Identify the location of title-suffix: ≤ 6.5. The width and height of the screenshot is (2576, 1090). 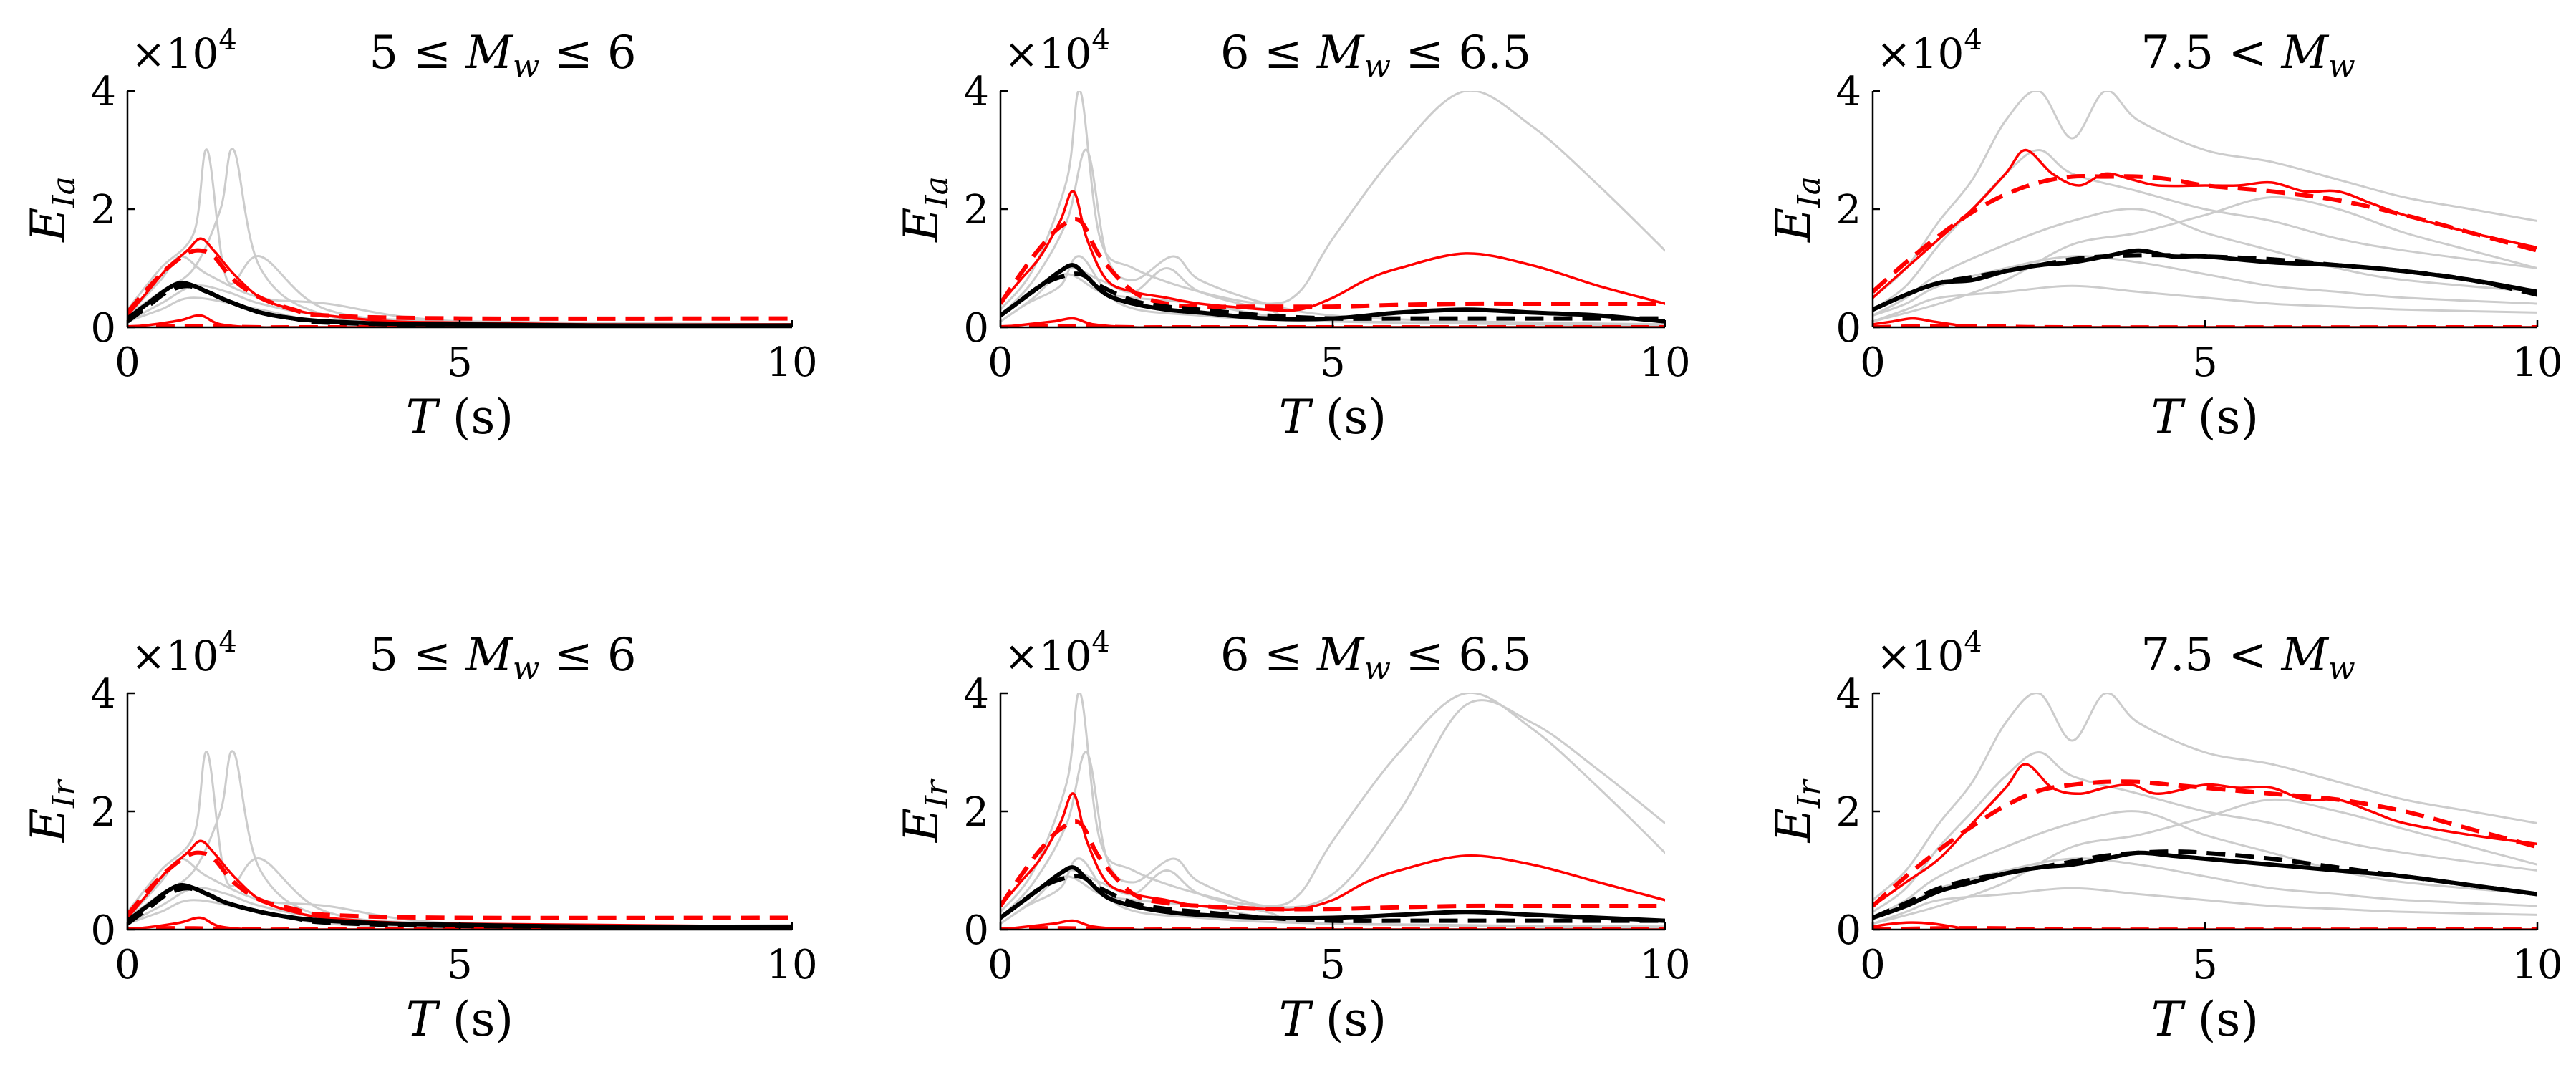
(1461, 52).